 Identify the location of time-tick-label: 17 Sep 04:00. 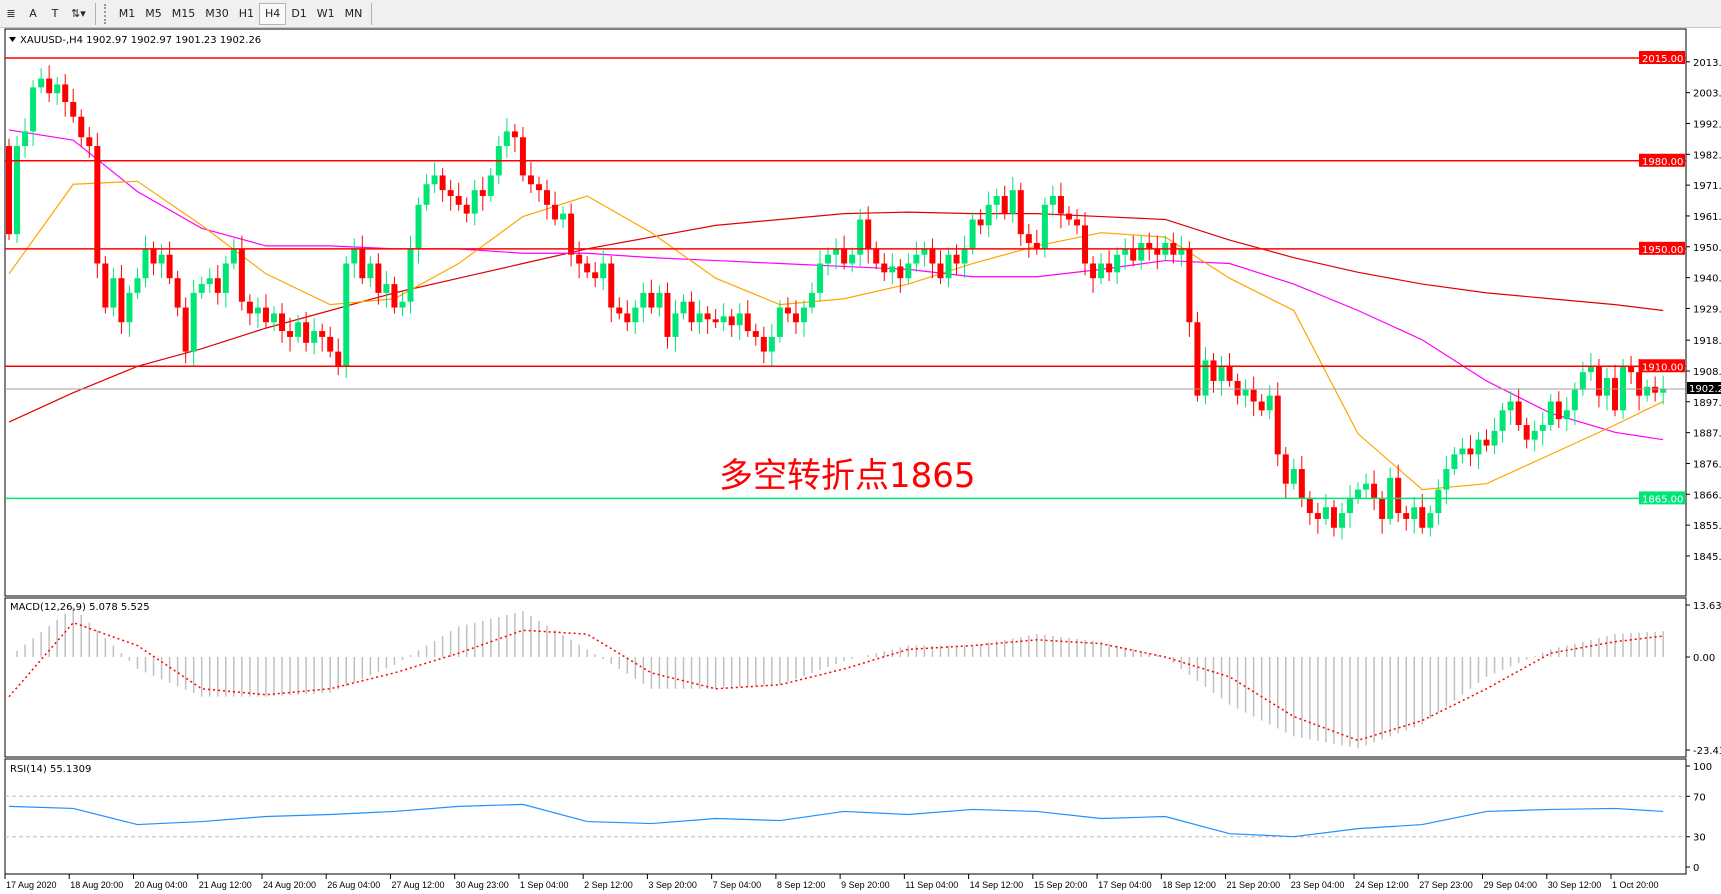
(1125, 885).